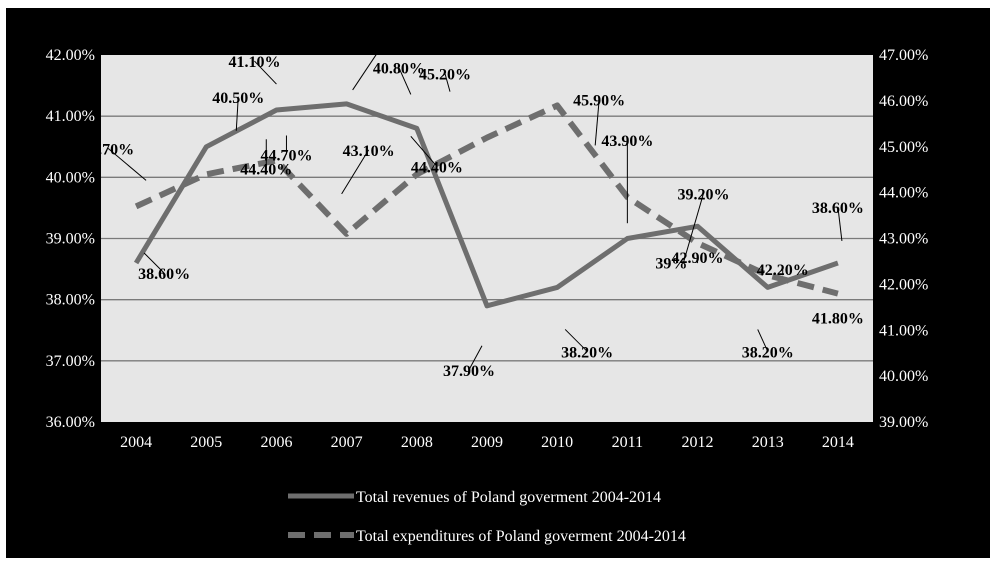 The image size is (996, 563). What do you see at coordinates (70, 116) in the screenshot?
I see `y-left-tick-label: 41.00%` at bounding box center [70, 116].